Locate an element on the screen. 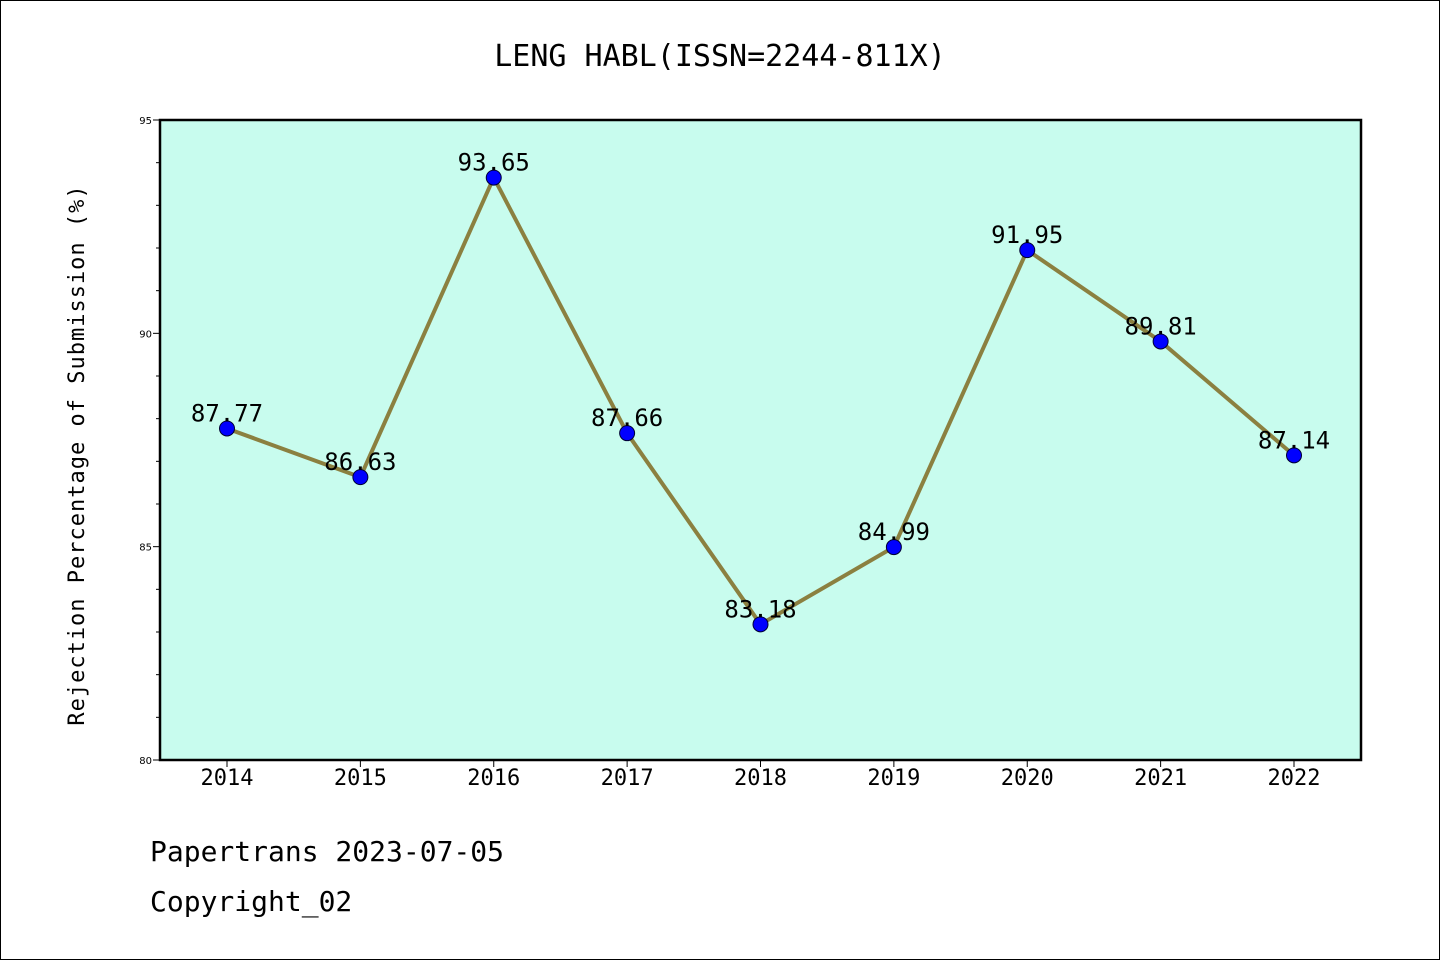  x-tick-label: 2021 is located at coordinates (1160, 778).